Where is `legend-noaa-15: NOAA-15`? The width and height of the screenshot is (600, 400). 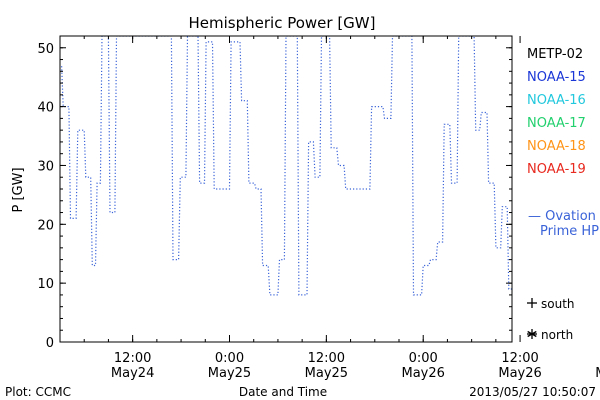 legend-noaa-15: NOAA-15 is located at coordinates (556, 77).